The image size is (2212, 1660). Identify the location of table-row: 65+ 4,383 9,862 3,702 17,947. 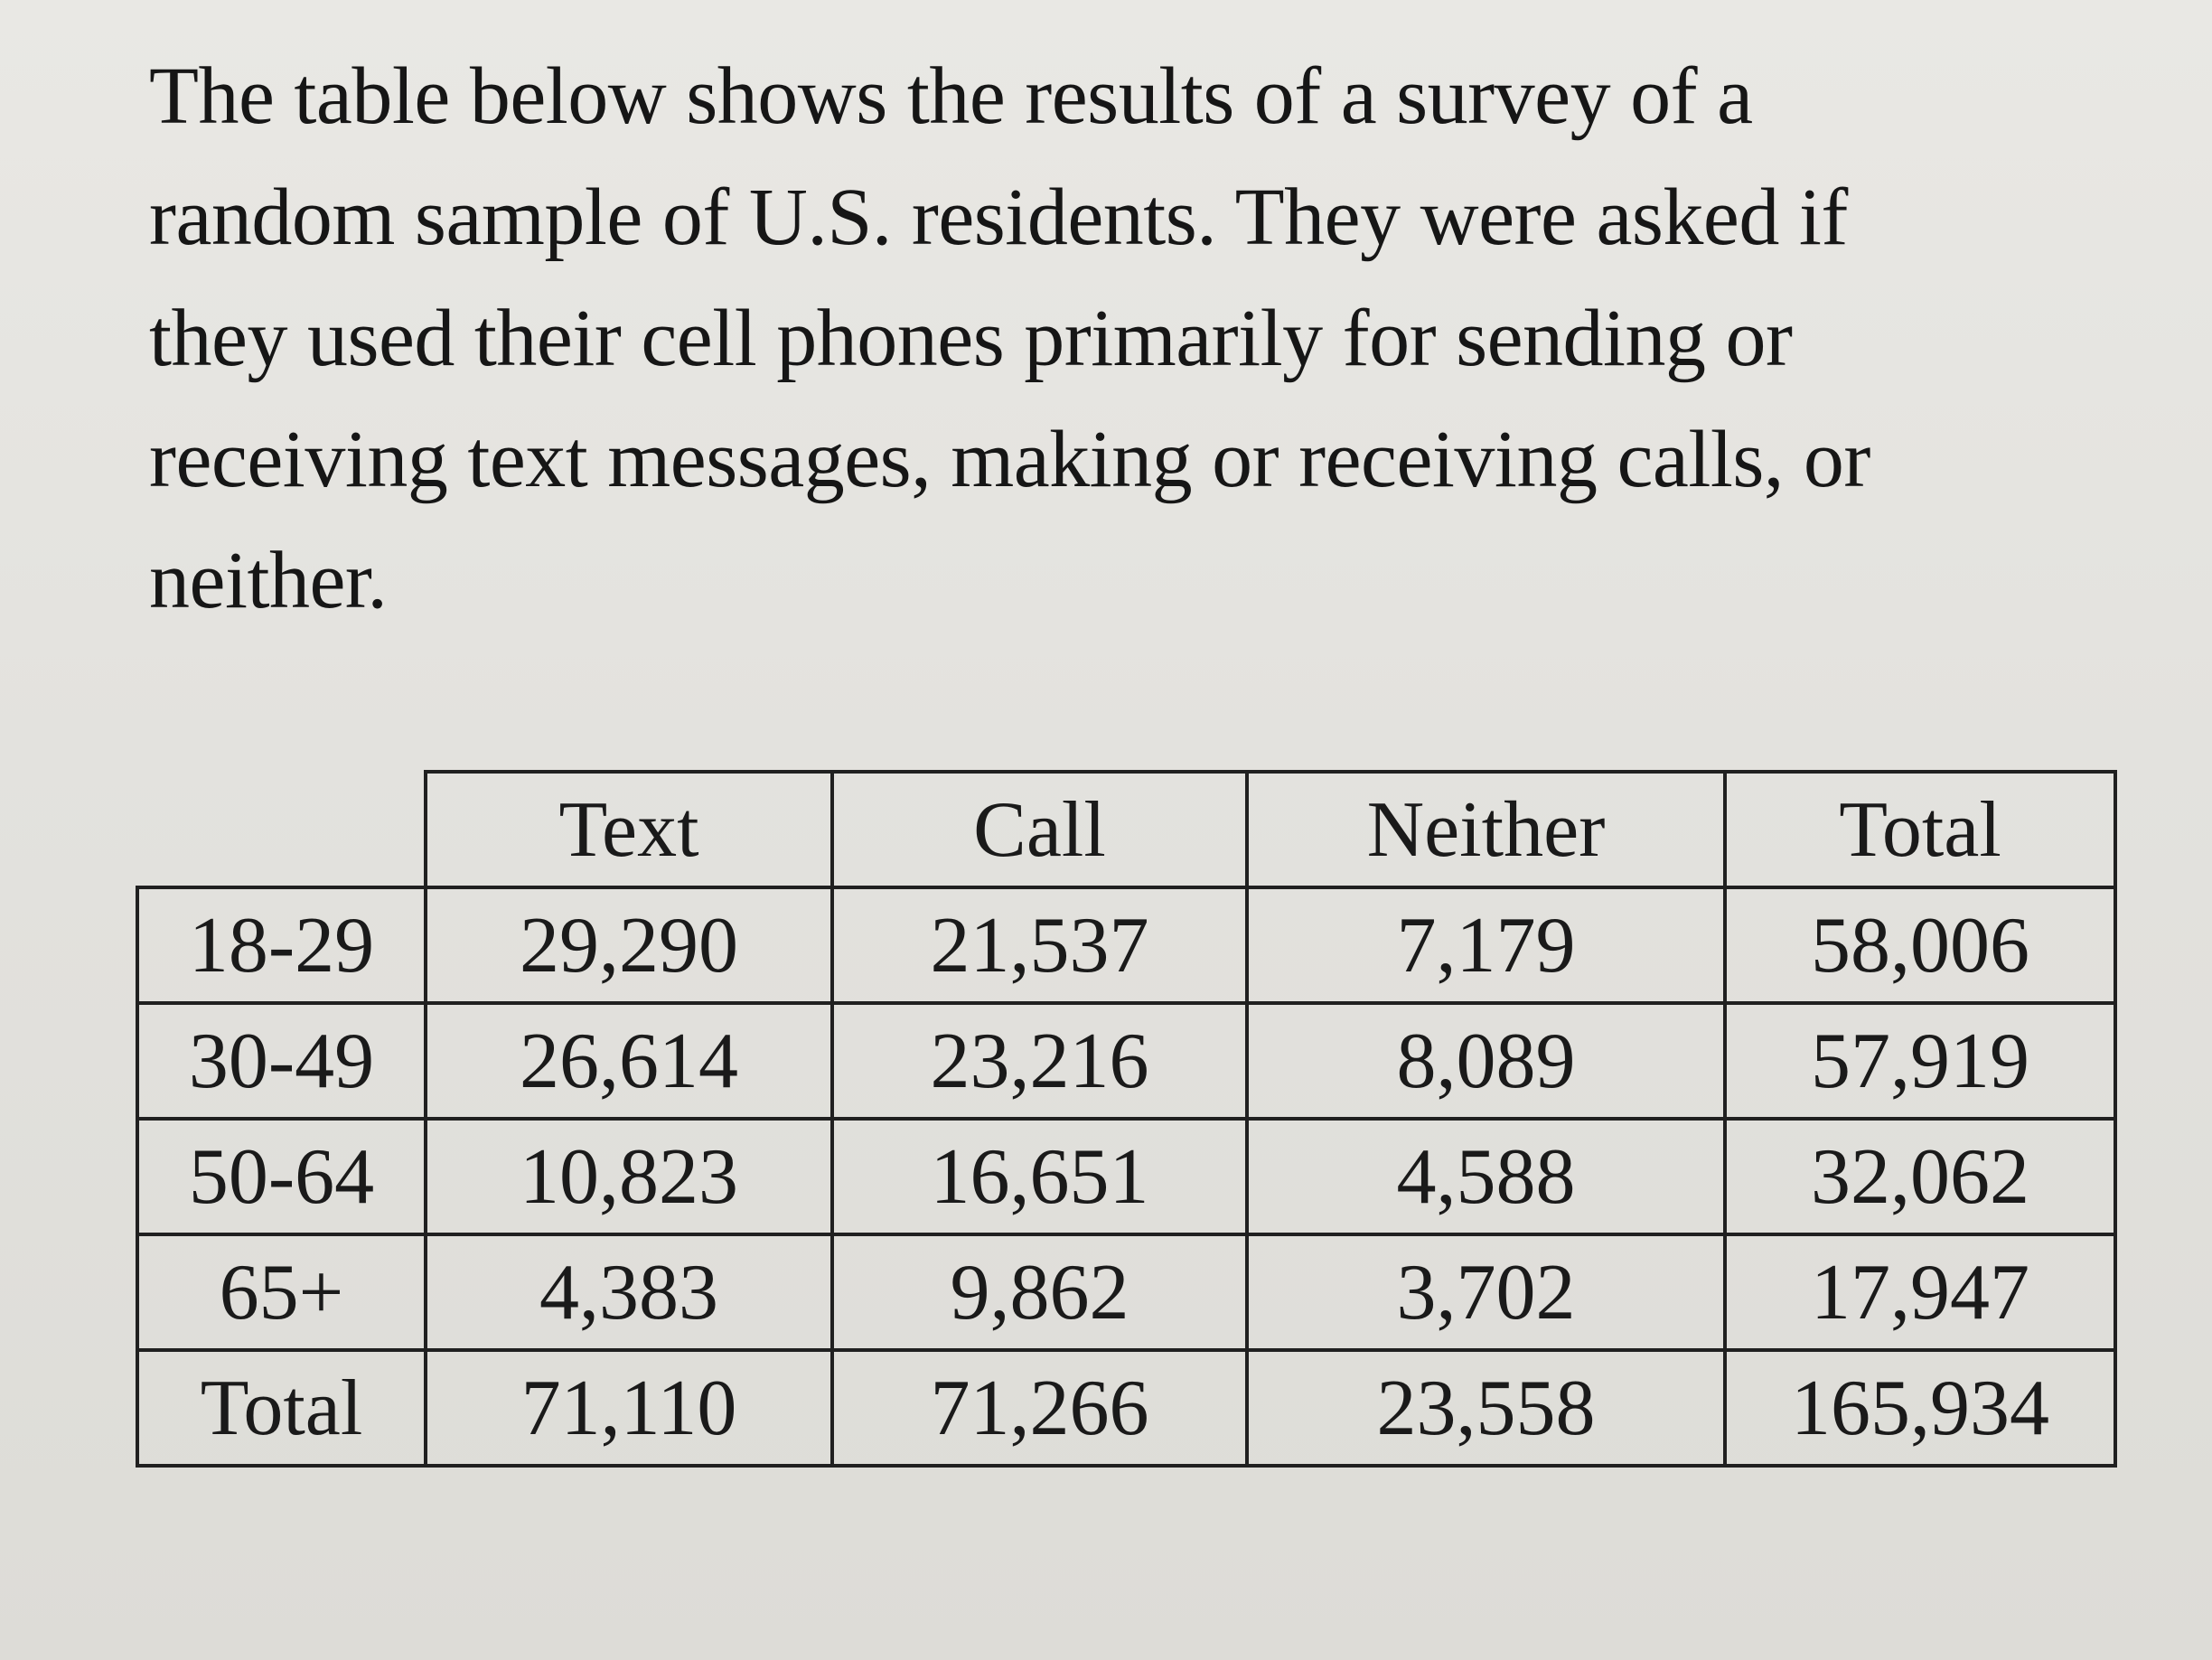
(1126, 1292).